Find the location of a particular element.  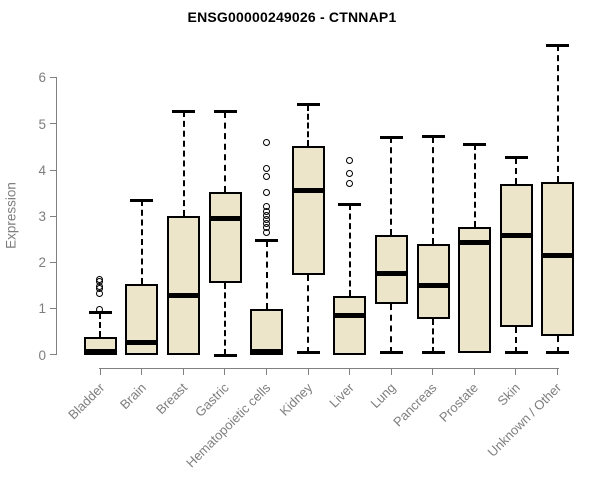

x-tick-gastric is located at coordinates (225, 371).